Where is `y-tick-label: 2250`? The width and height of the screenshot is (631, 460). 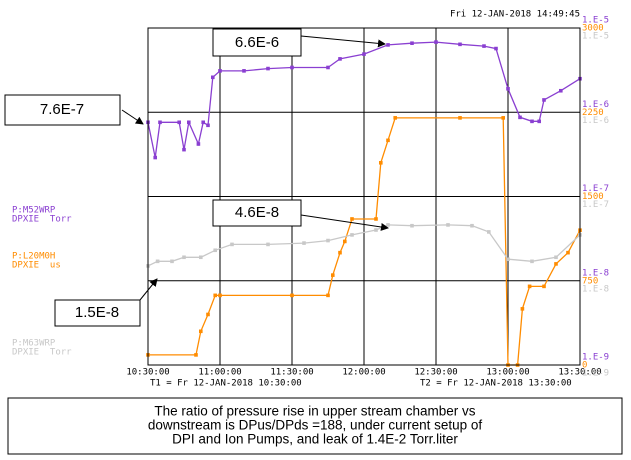 y-tick-label: 2250 is located at coordinates (593, 113).